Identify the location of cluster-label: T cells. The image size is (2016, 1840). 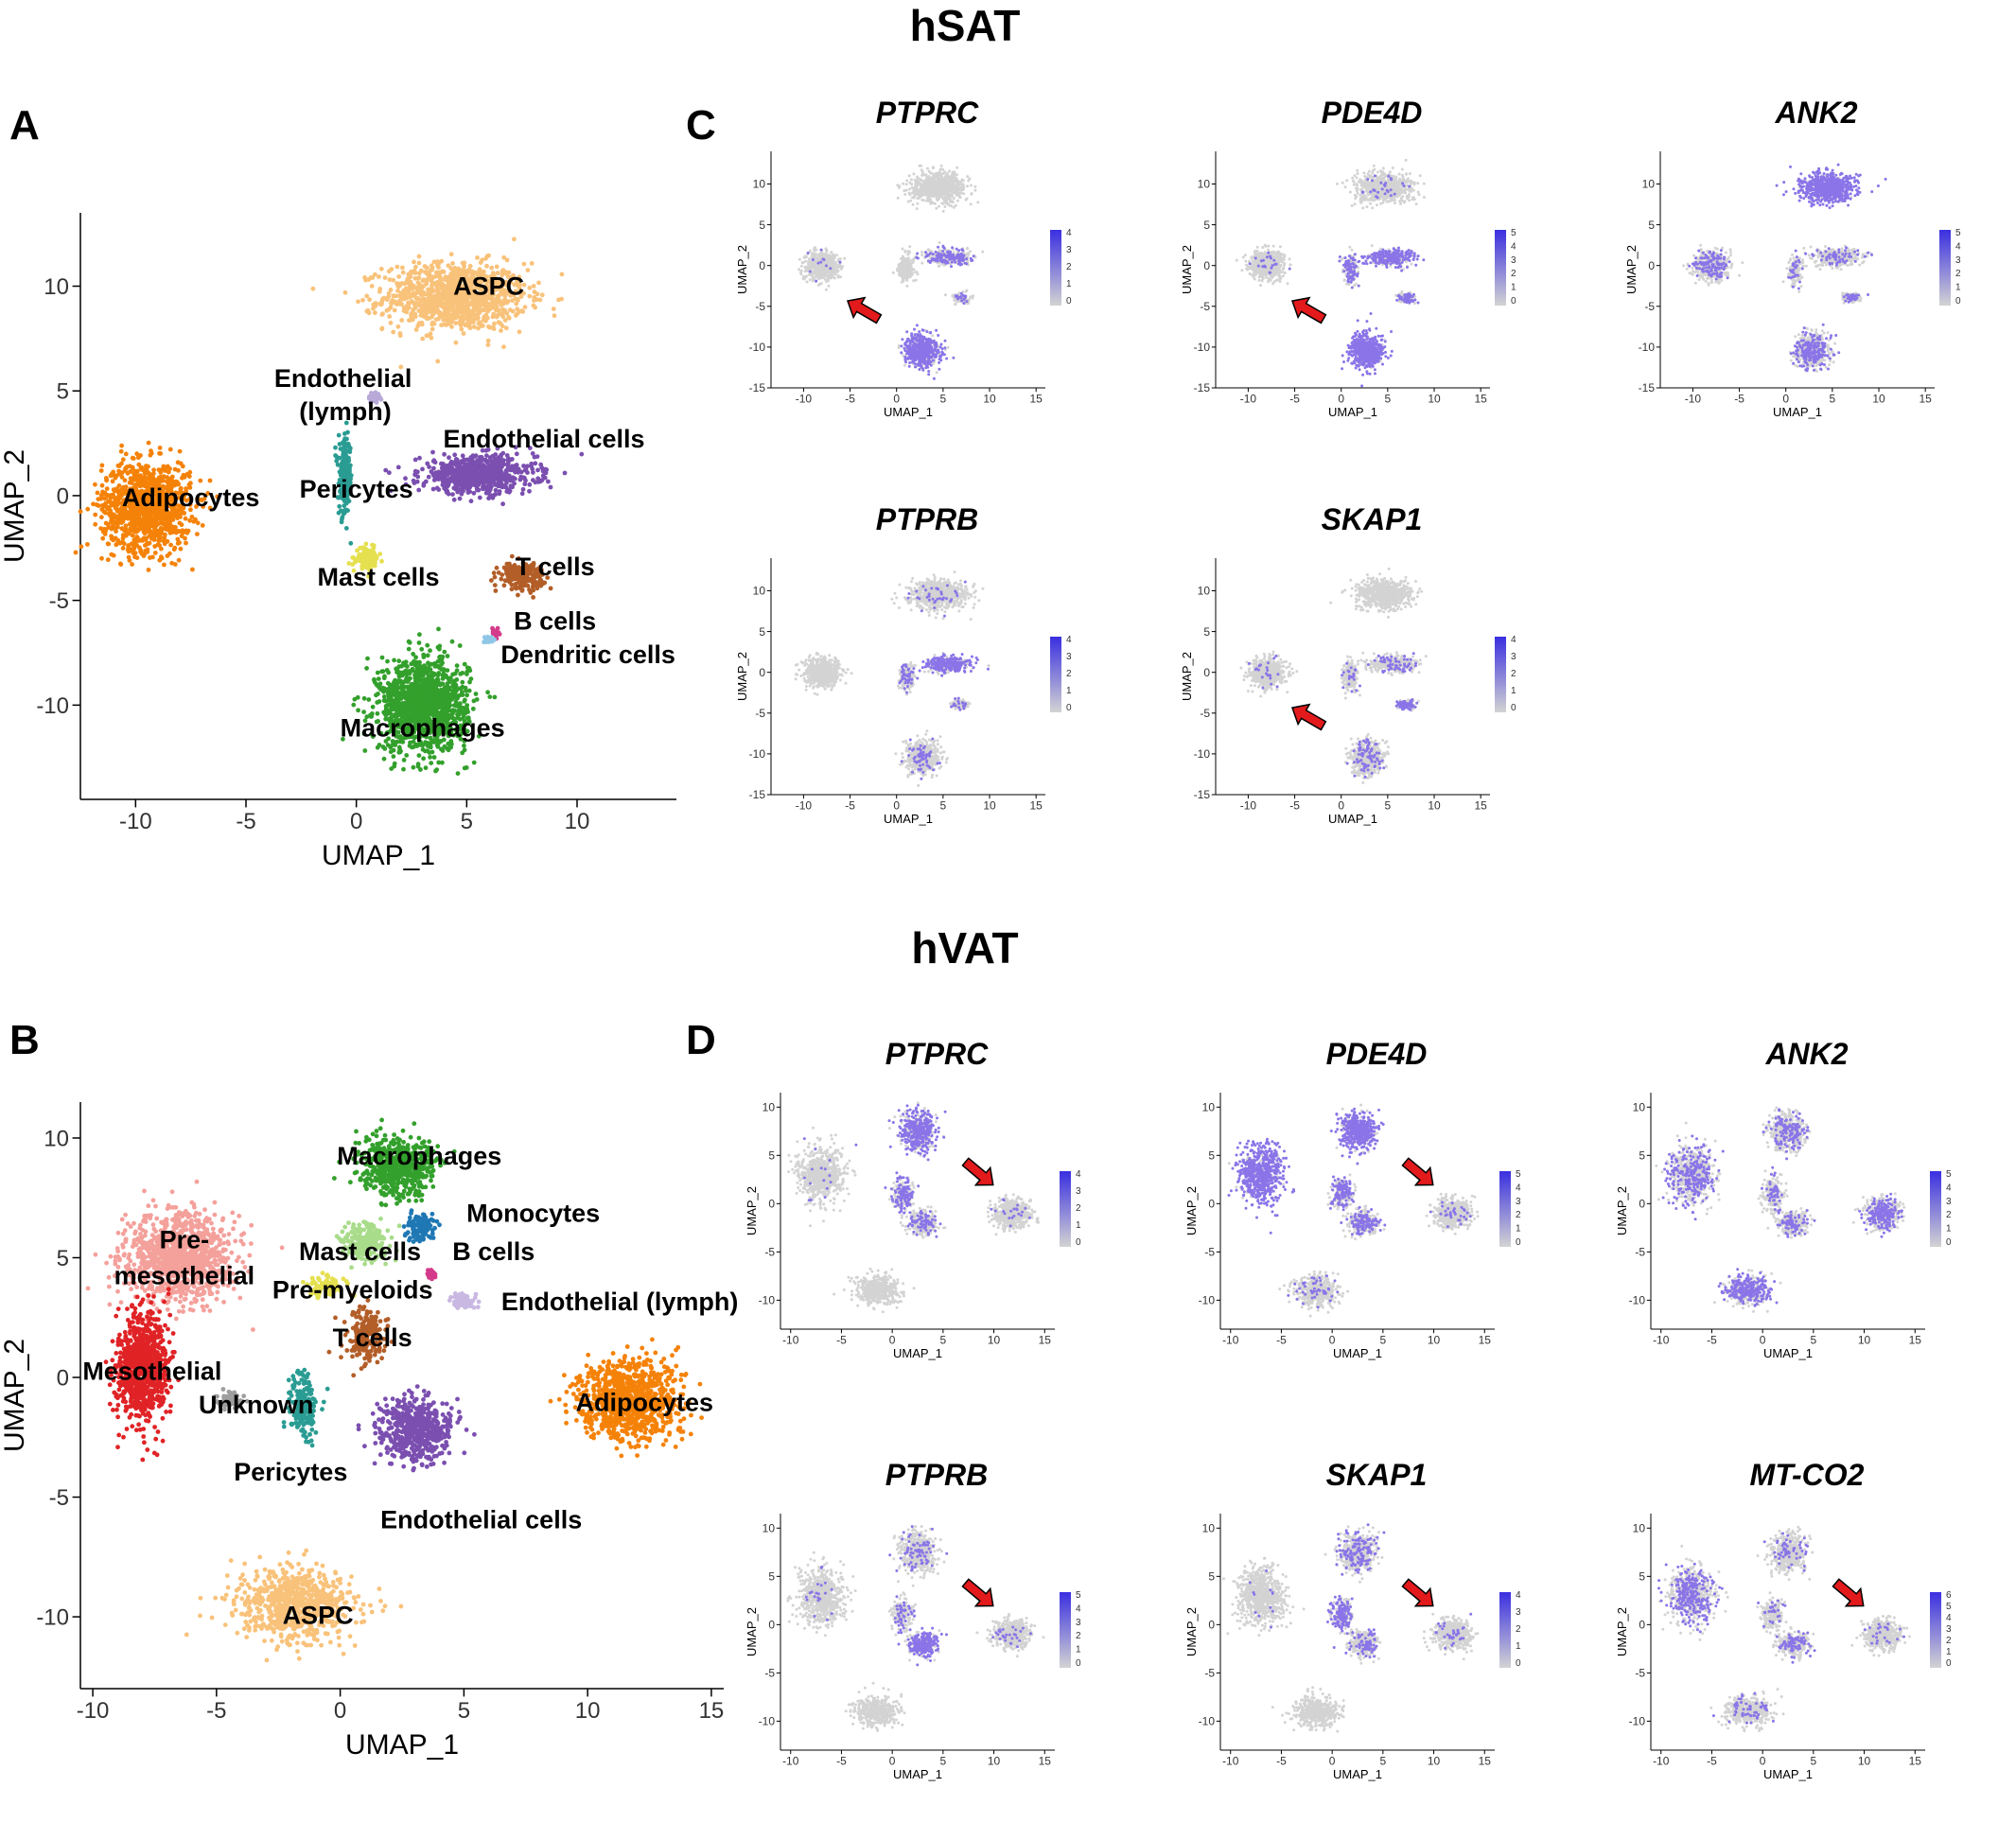
(555, 567).